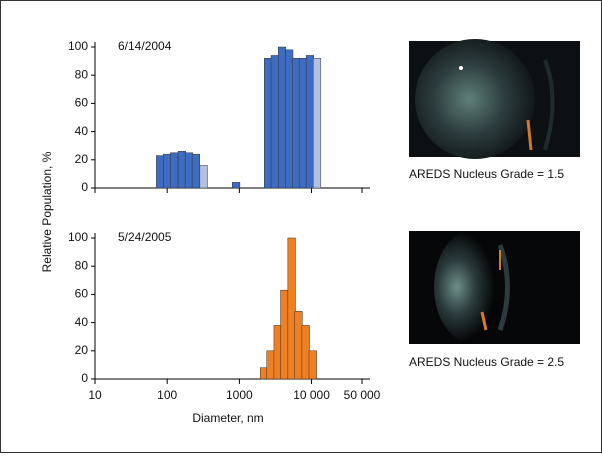 The width and height of the screenshot is (602, 458). I want to click on x-tick-label: 50 000, so click(362, 395).